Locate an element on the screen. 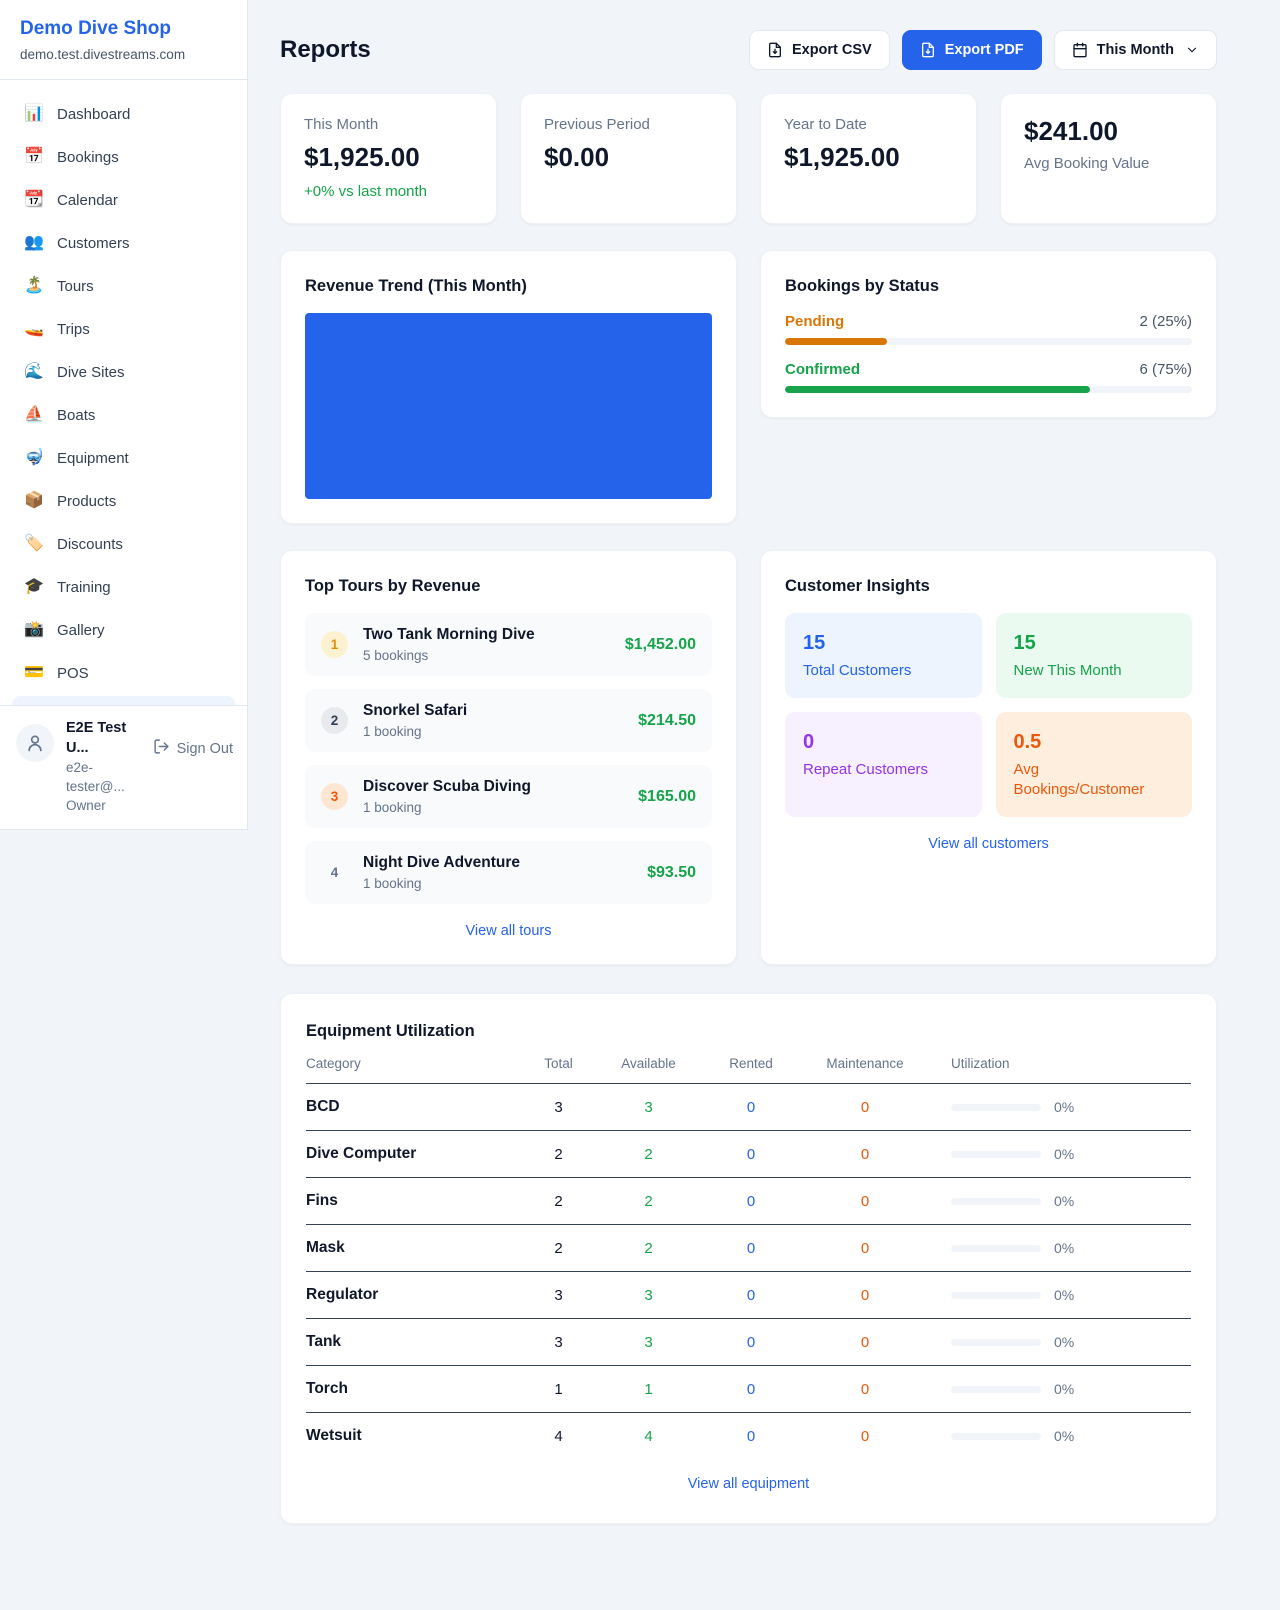 Image resolution: width=1280 pixels, height=1610 pixels. sidebar-item-bookings: 📅 Bookings is located at coordinates (123, 157).